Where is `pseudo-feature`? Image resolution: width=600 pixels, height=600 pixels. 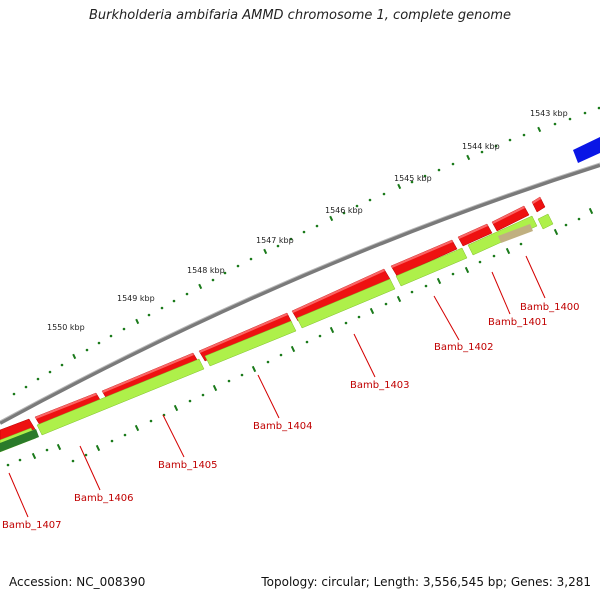
pseudo-feature is located at coordinates (515, 233).